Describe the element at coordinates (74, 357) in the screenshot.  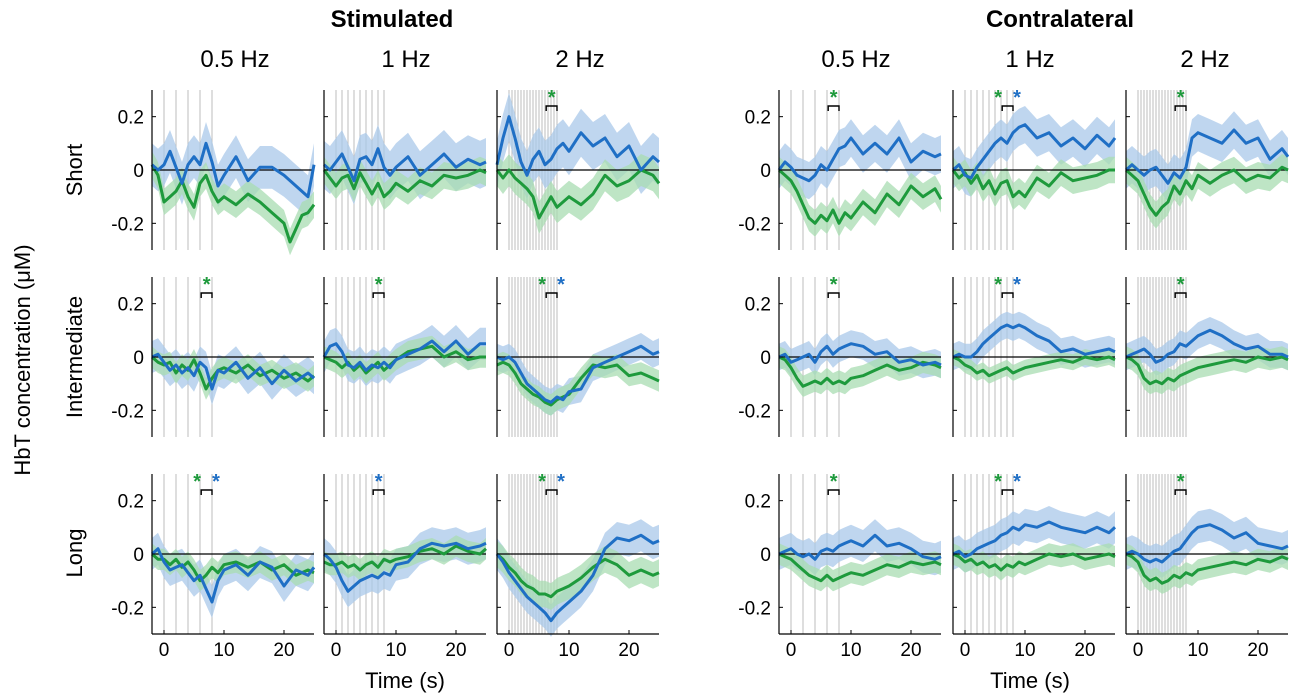
I see `row-label-intermediate: Intermediate` at that location.